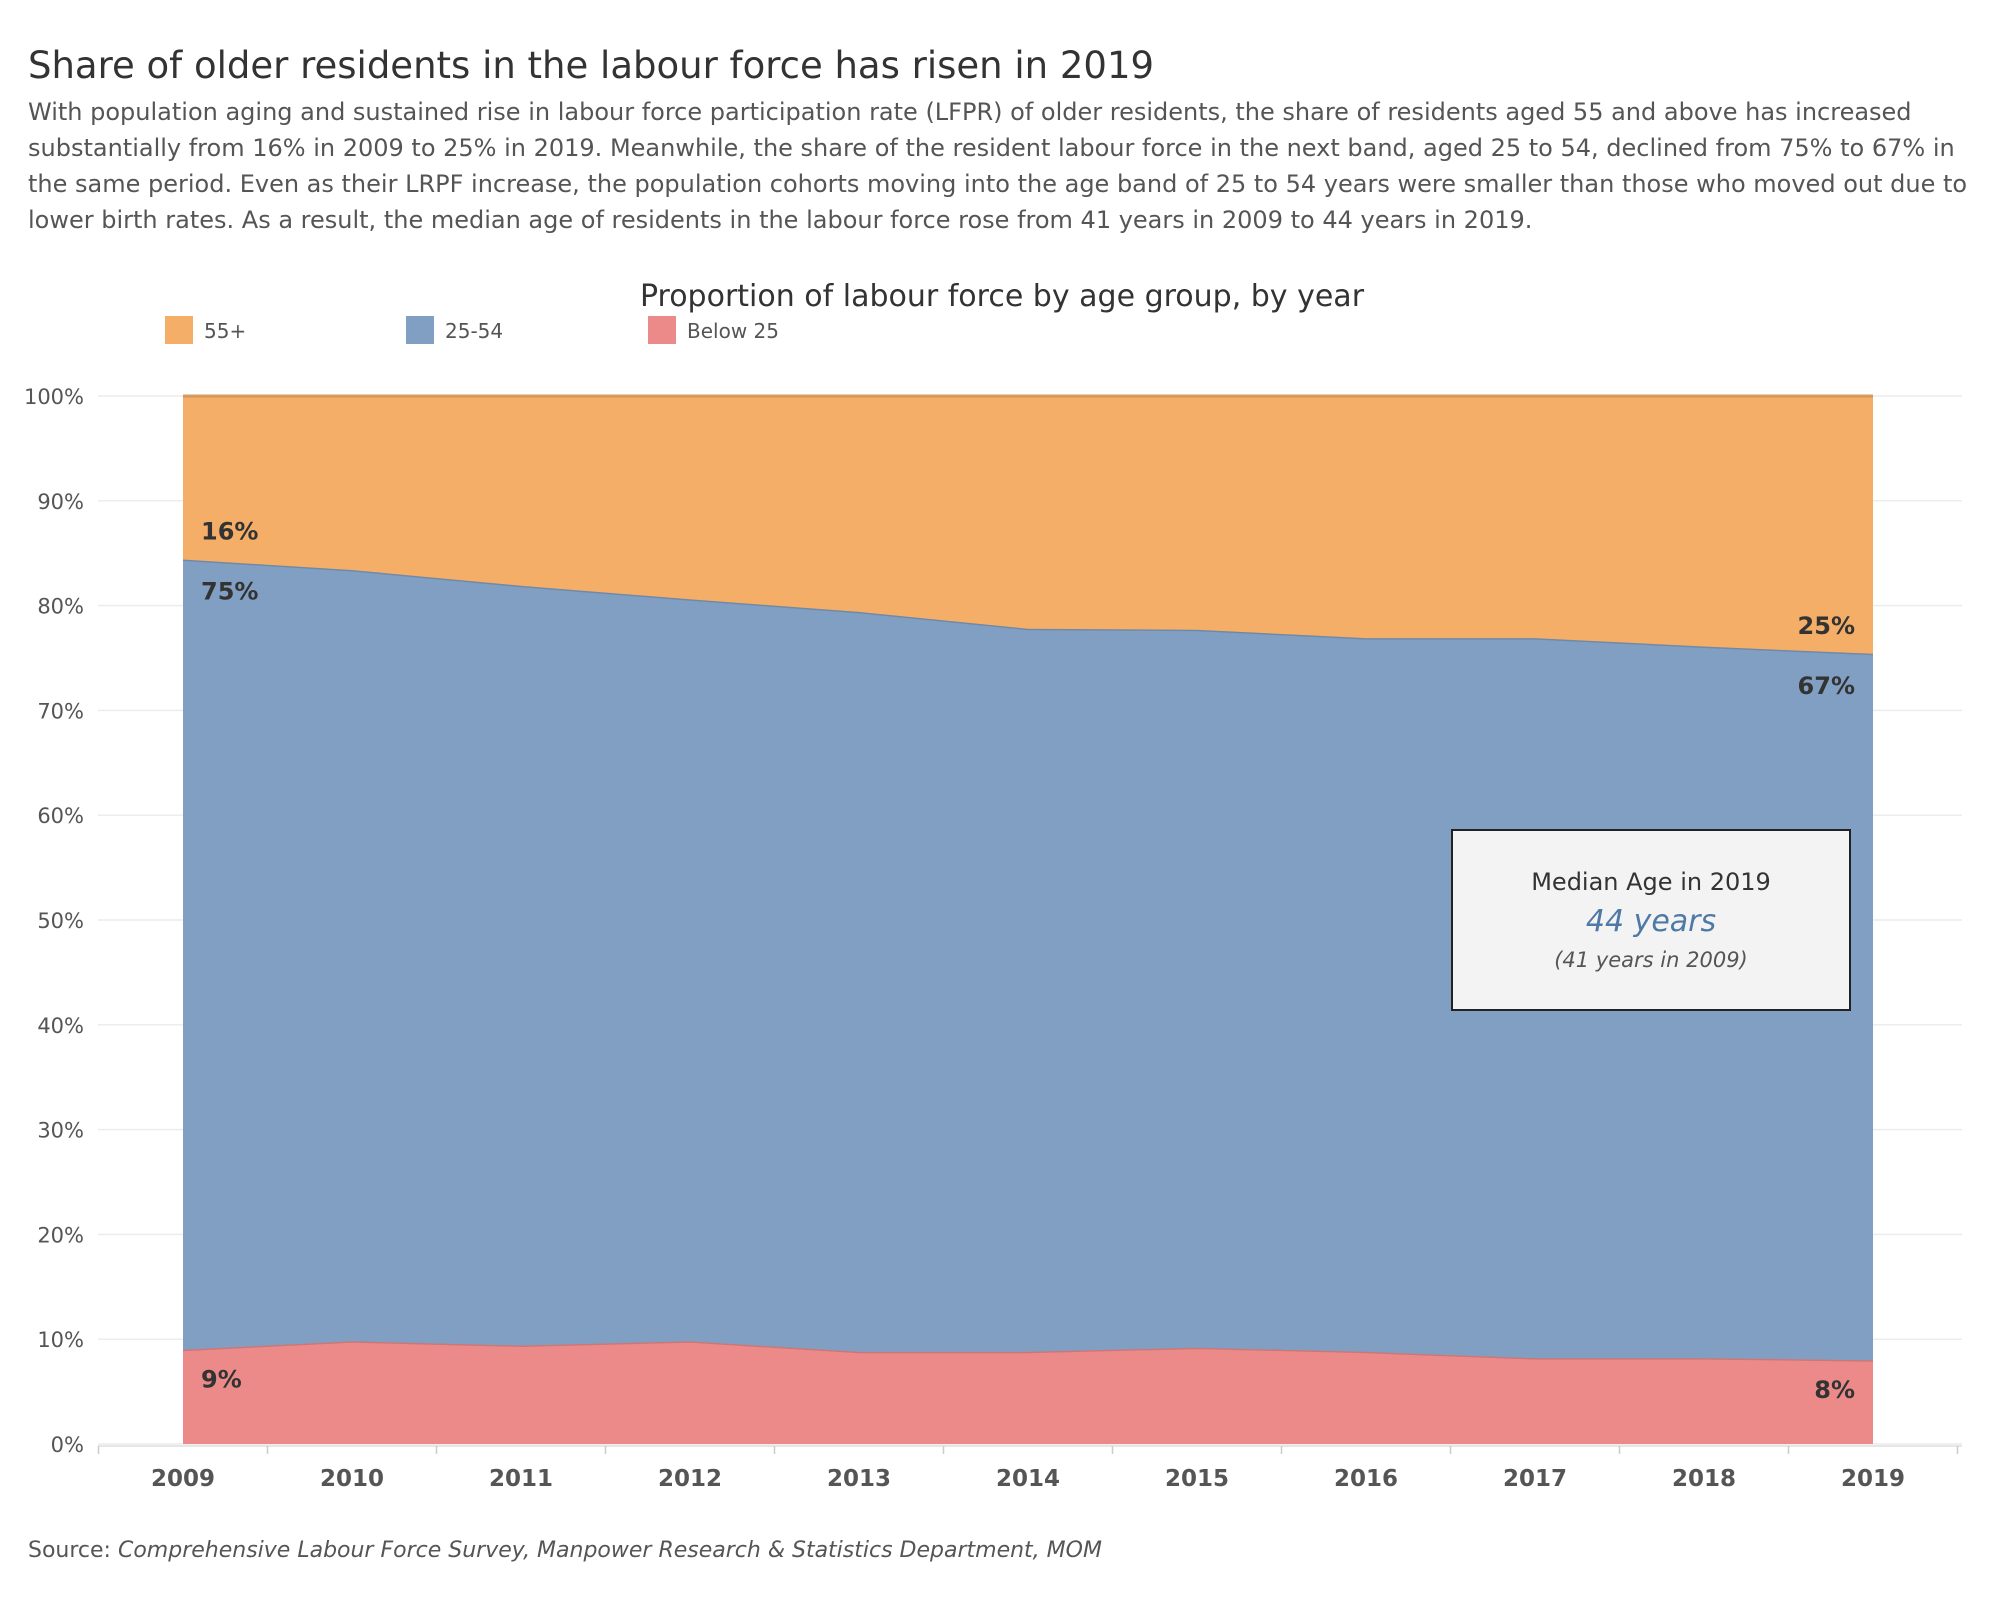 The image size is (2000, 1600). I want to click on y-axis: 0% 10% 20% 30% 40% 50% 60% 70% 80% 90% 100%, so click(54, 921).